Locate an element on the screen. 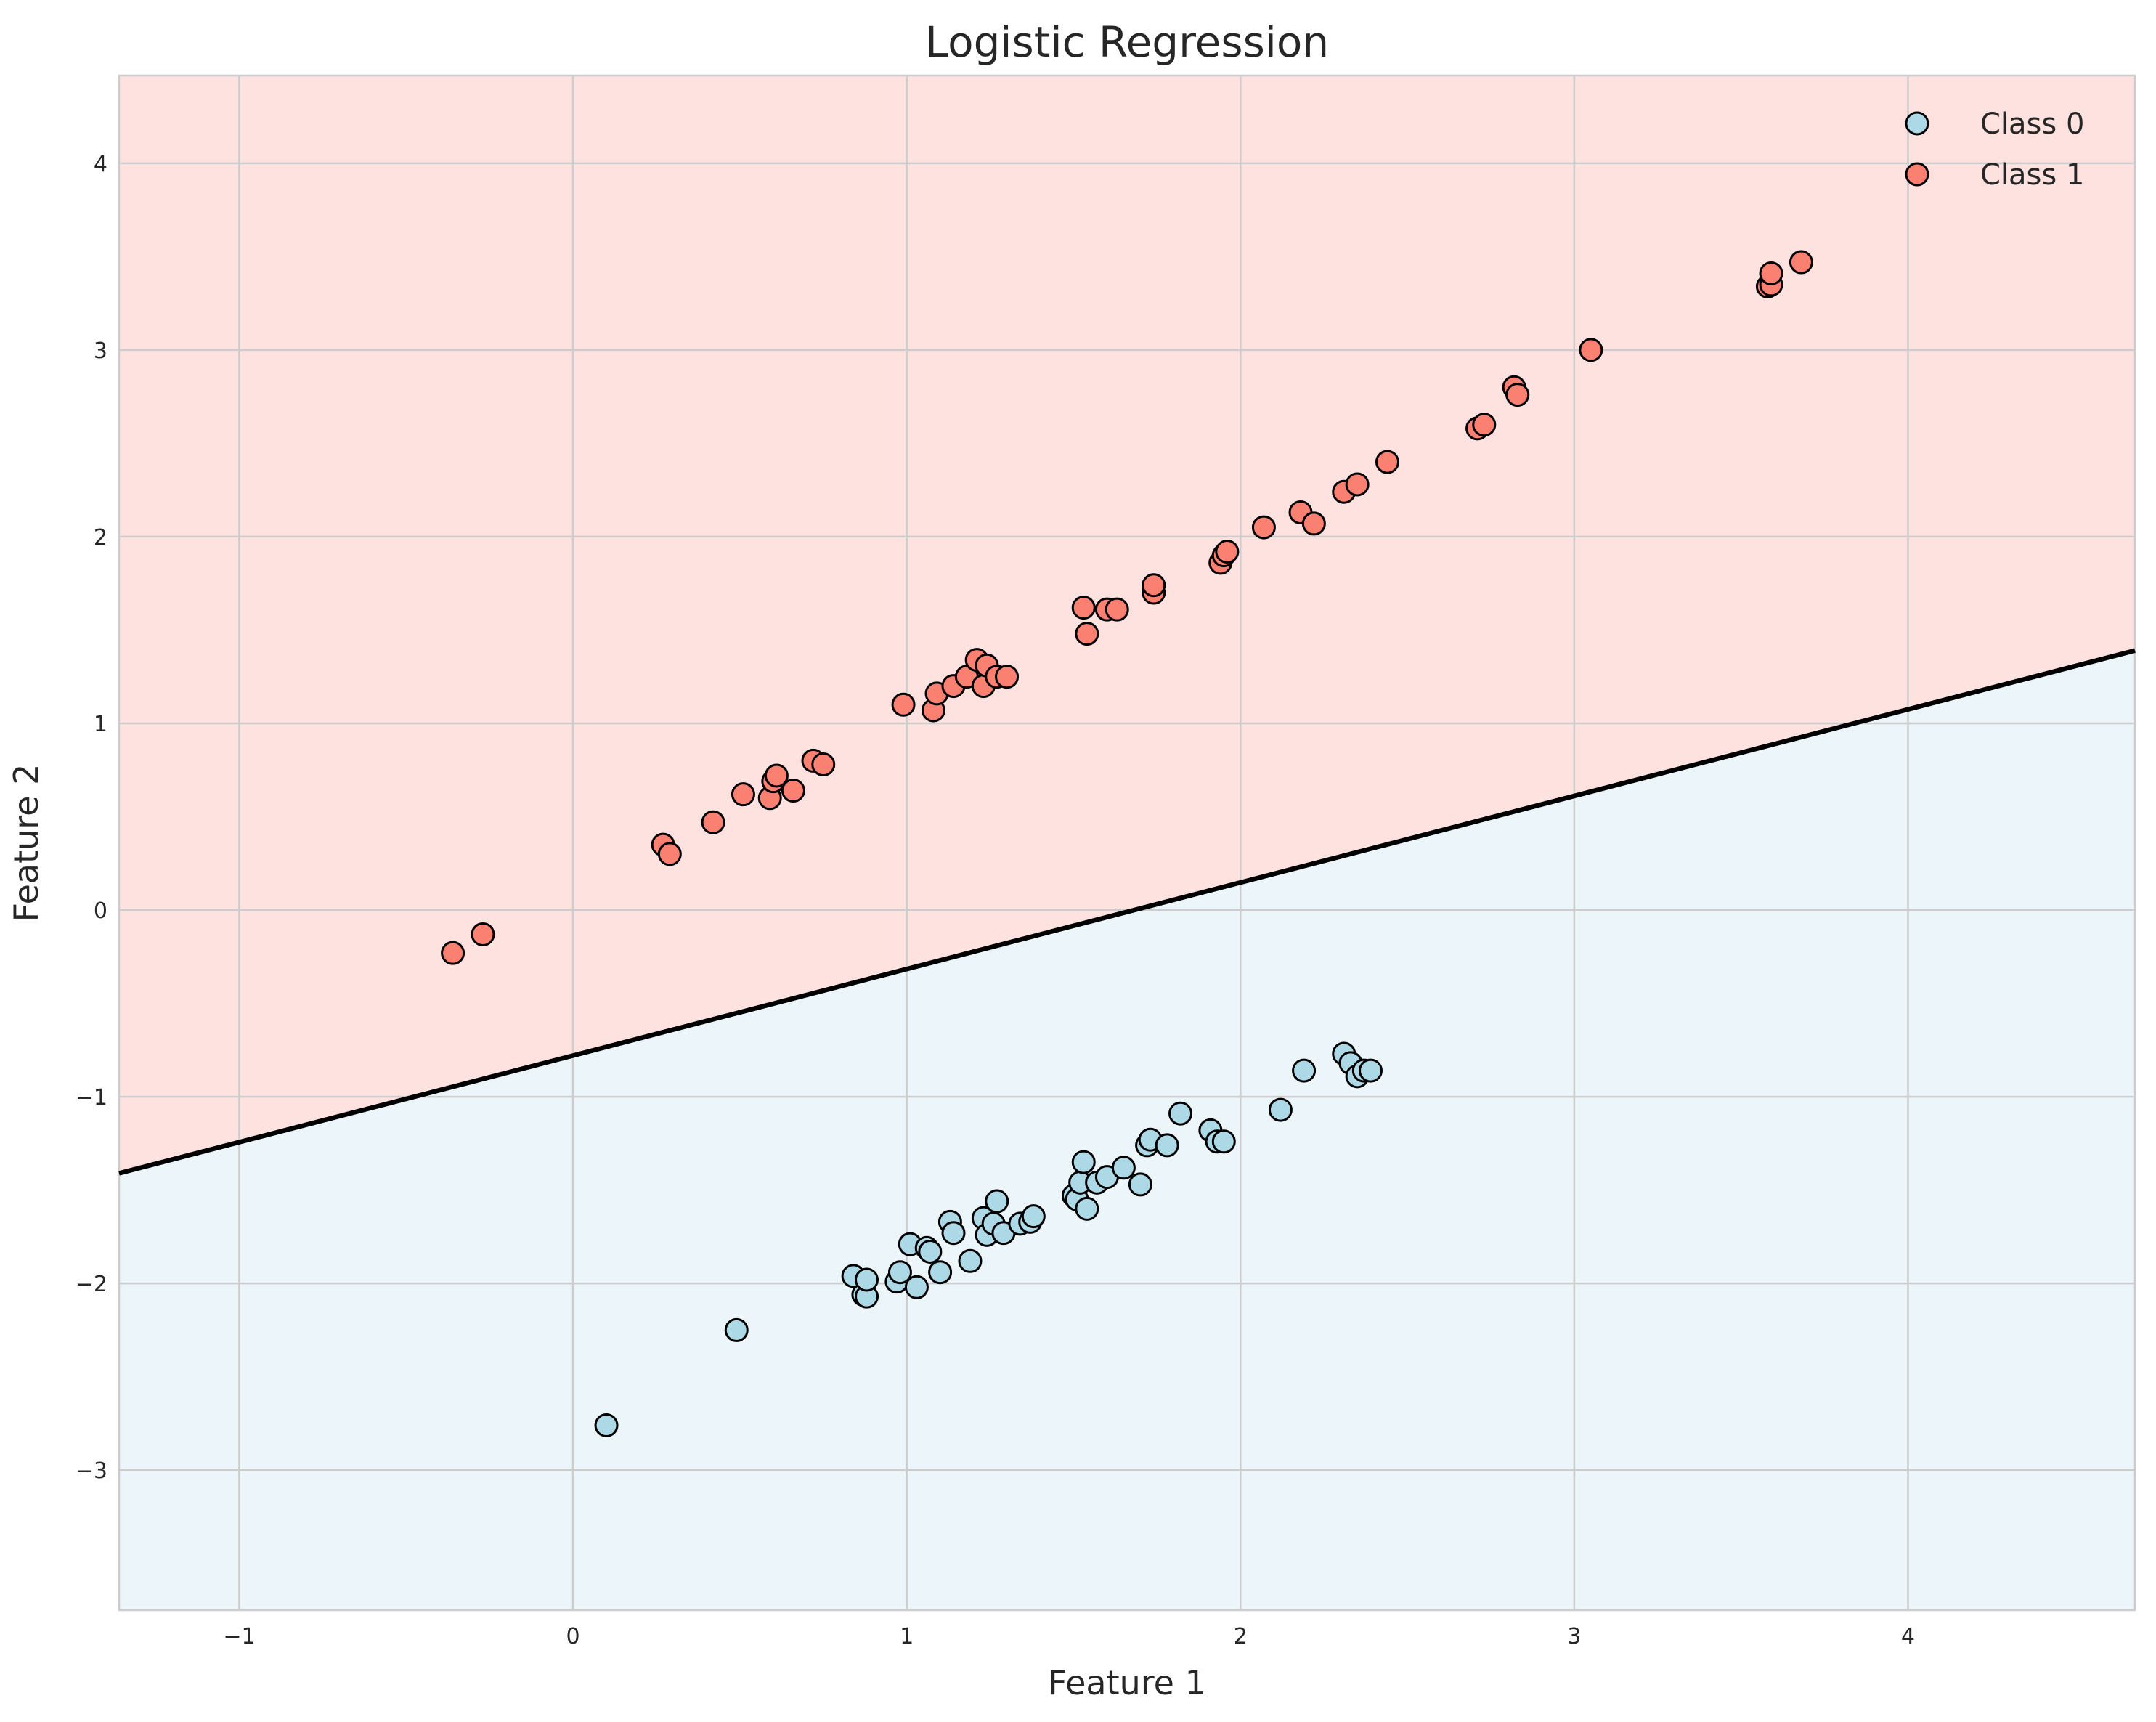  legend: Class 0 Class 1 is located at coordinates (1994, 149).